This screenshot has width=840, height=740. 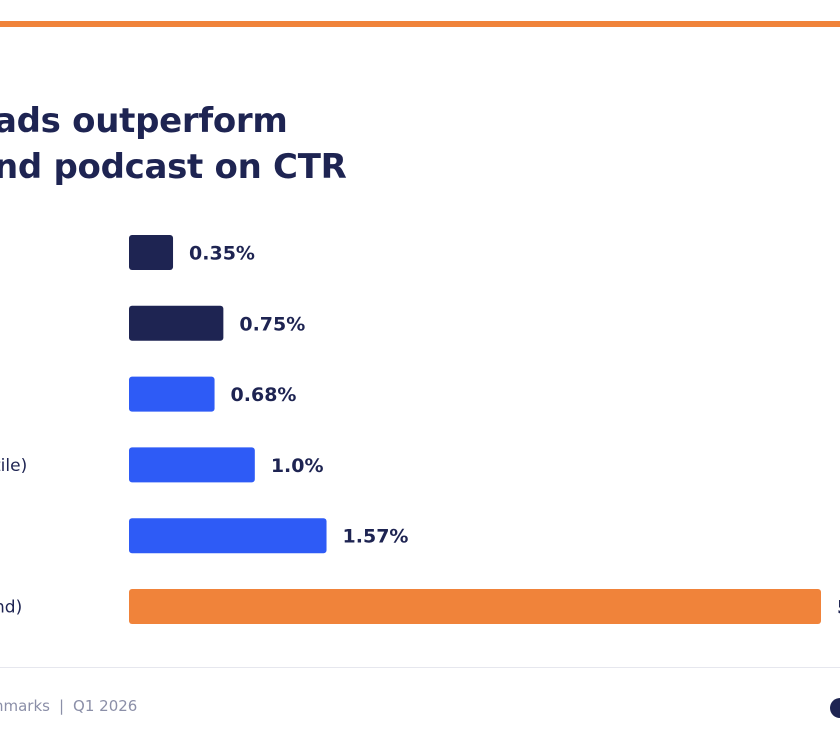 I want to click on chart-title-line-2: nd podcast on CTR, so click(x=173, y=167).